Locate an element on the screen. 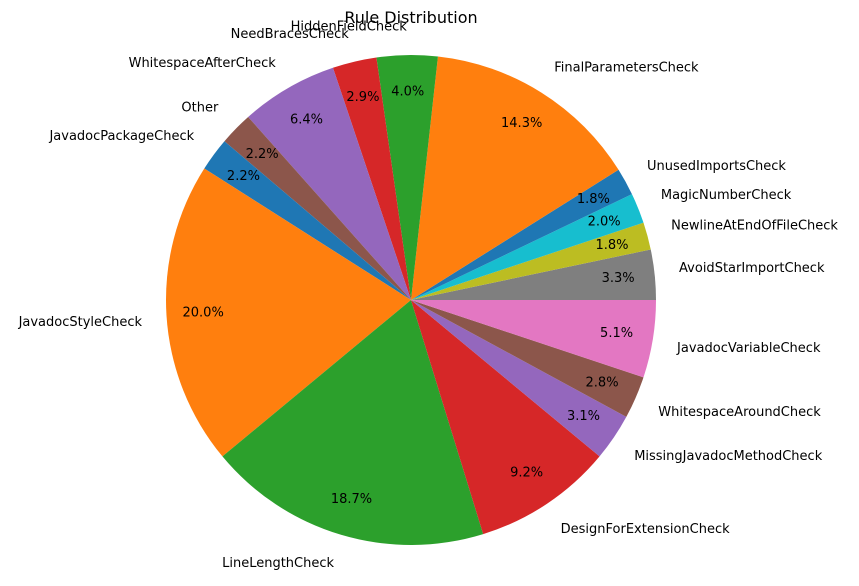 This screenshot has height=586, width=859. slice-label-whitespaceaftercheck: WhitespaceAfterCheck is located at coordinates (203, 63).